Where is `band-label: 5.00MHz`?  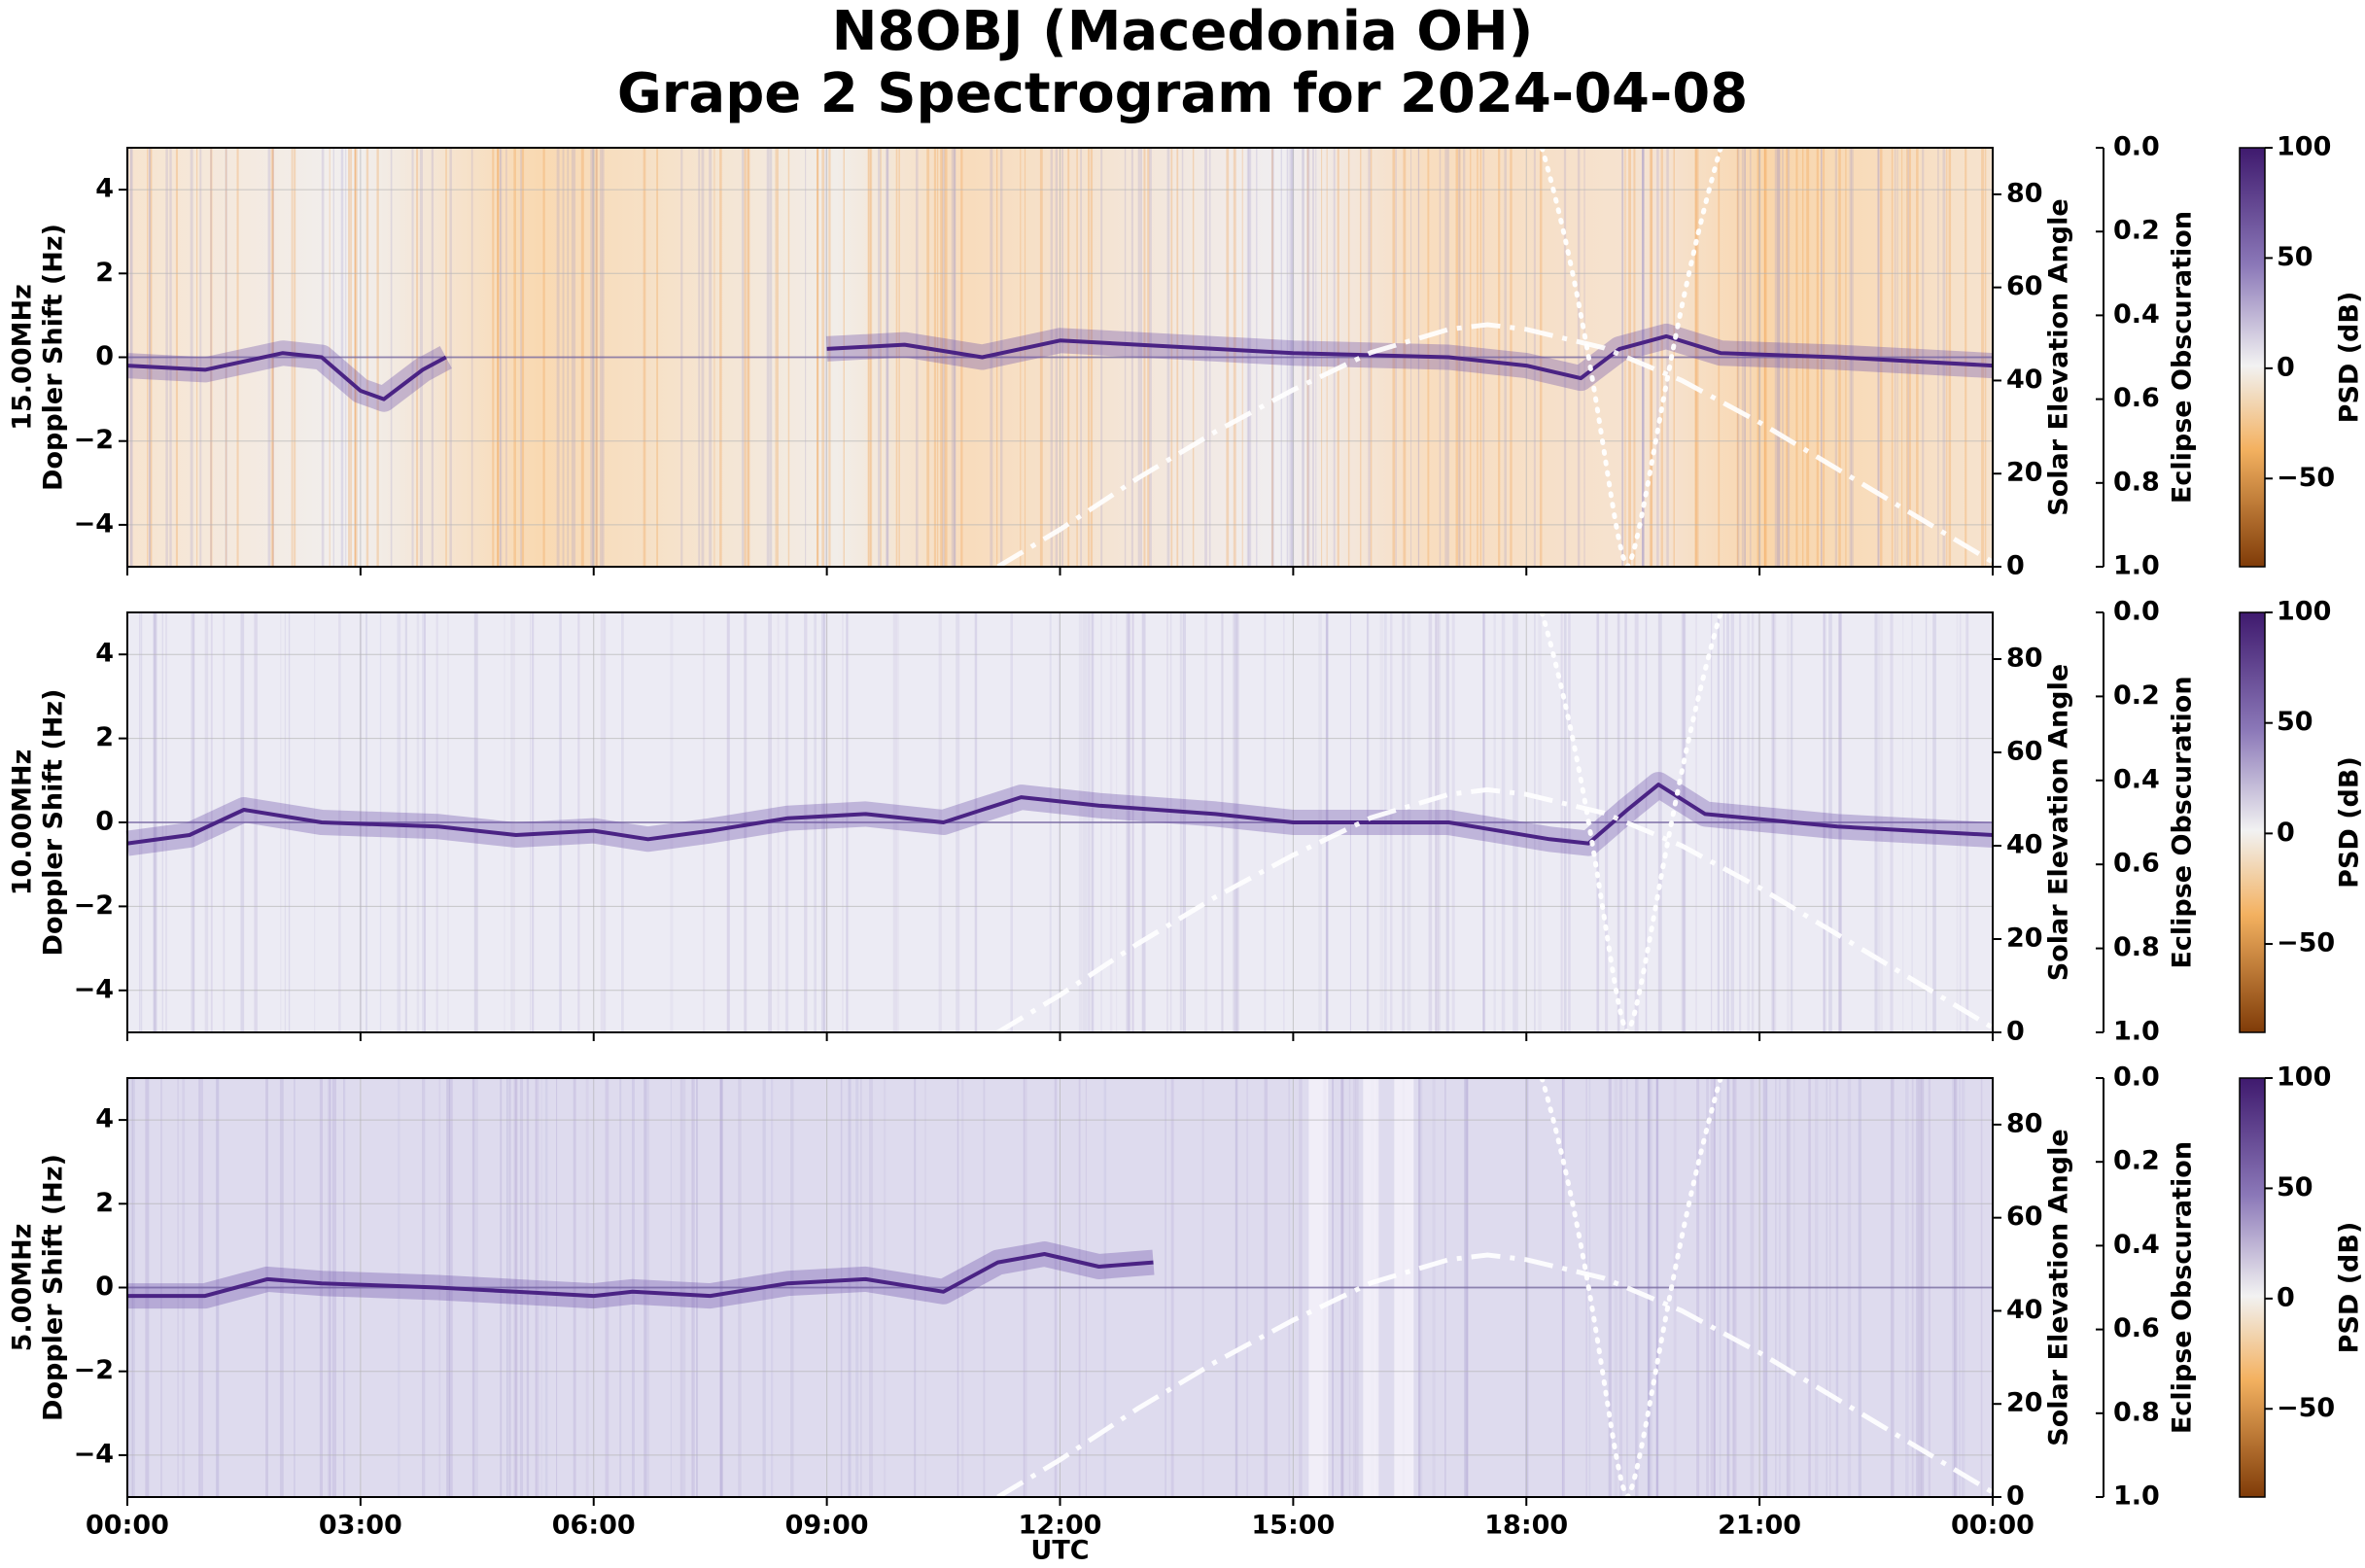 band-label: 5.00MHz is located at coordinates (23, 1288).